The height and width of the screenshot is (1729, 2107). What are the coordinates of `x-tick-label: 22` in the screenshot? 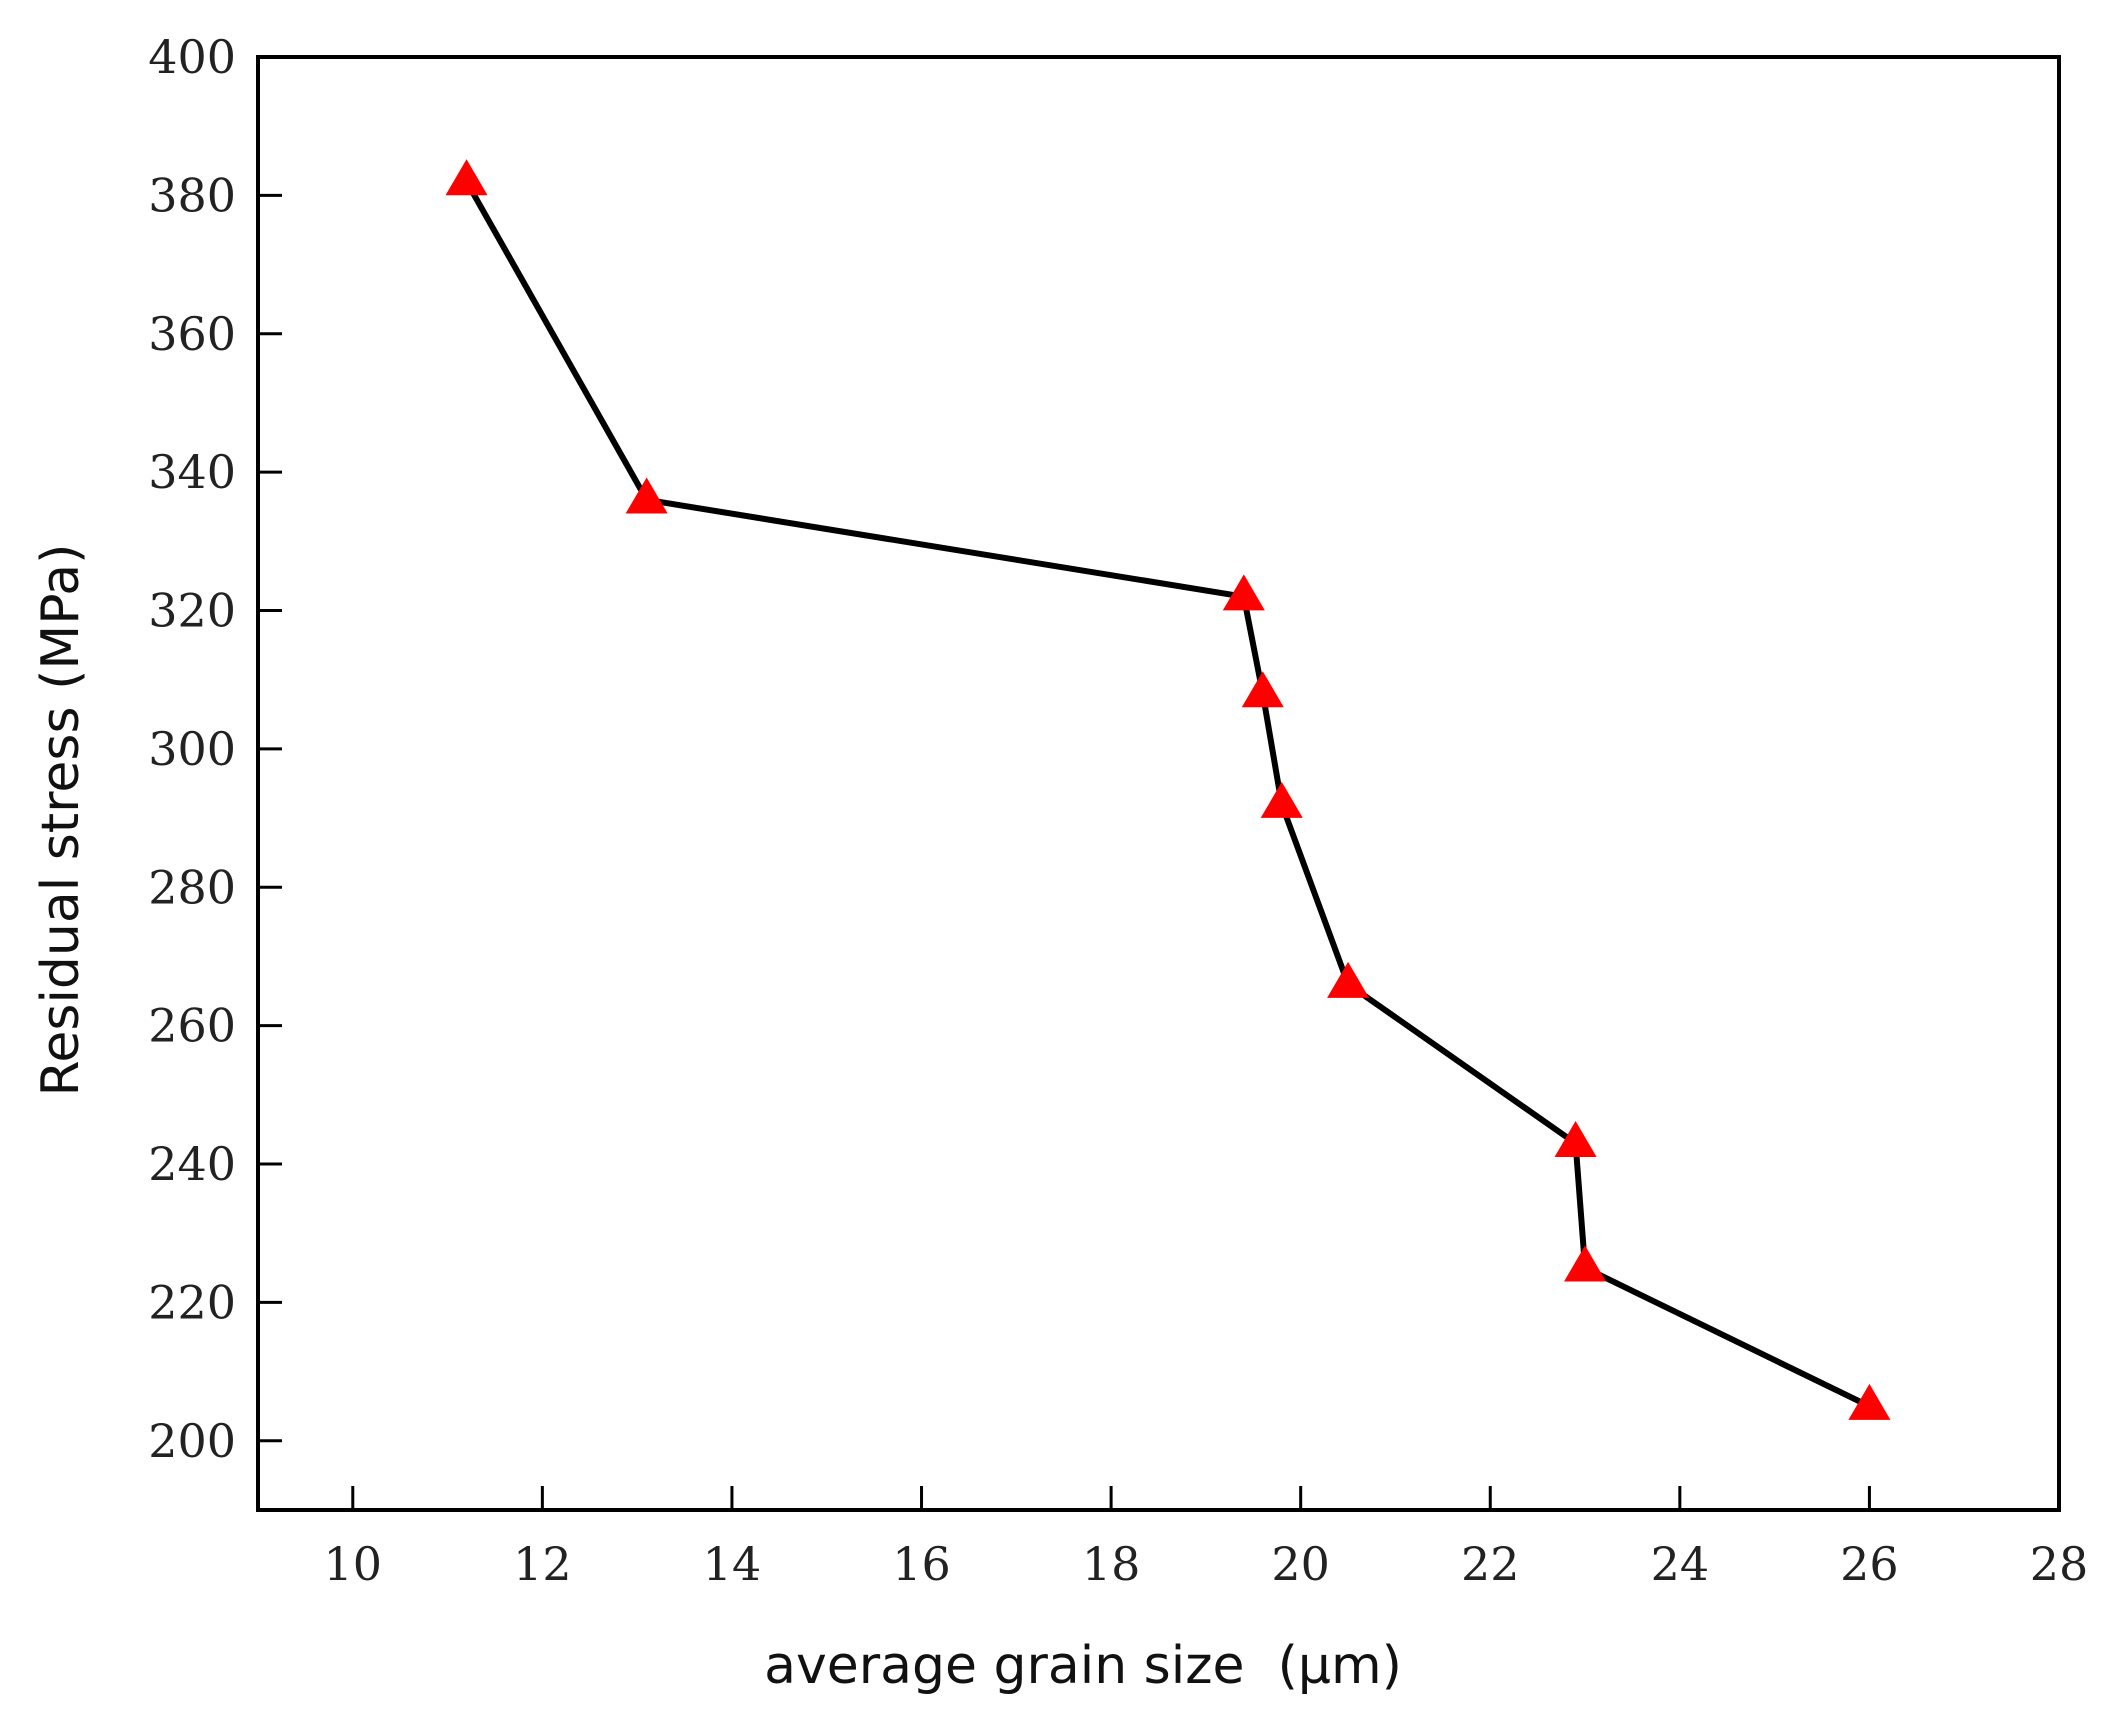 It's located at (1490, 1564).